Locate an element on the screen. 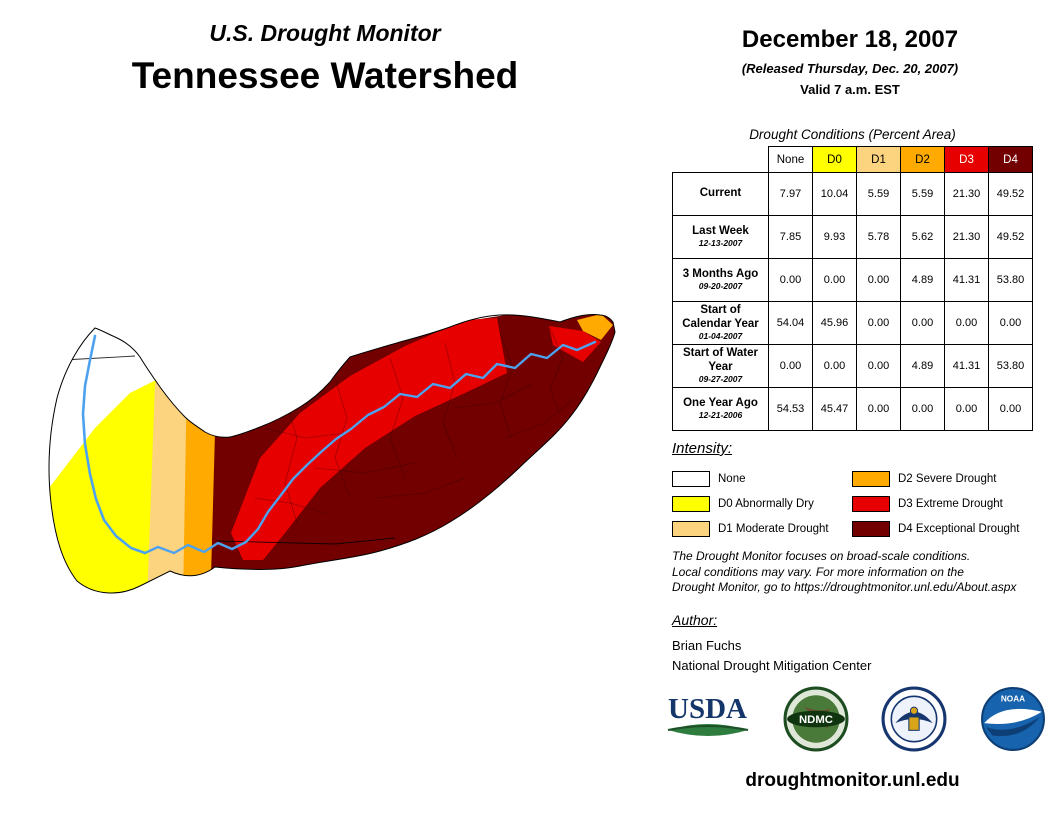 This screenshot has width=1056, height=816. cell-value: 7.97 is located at coordinates (790, 194).